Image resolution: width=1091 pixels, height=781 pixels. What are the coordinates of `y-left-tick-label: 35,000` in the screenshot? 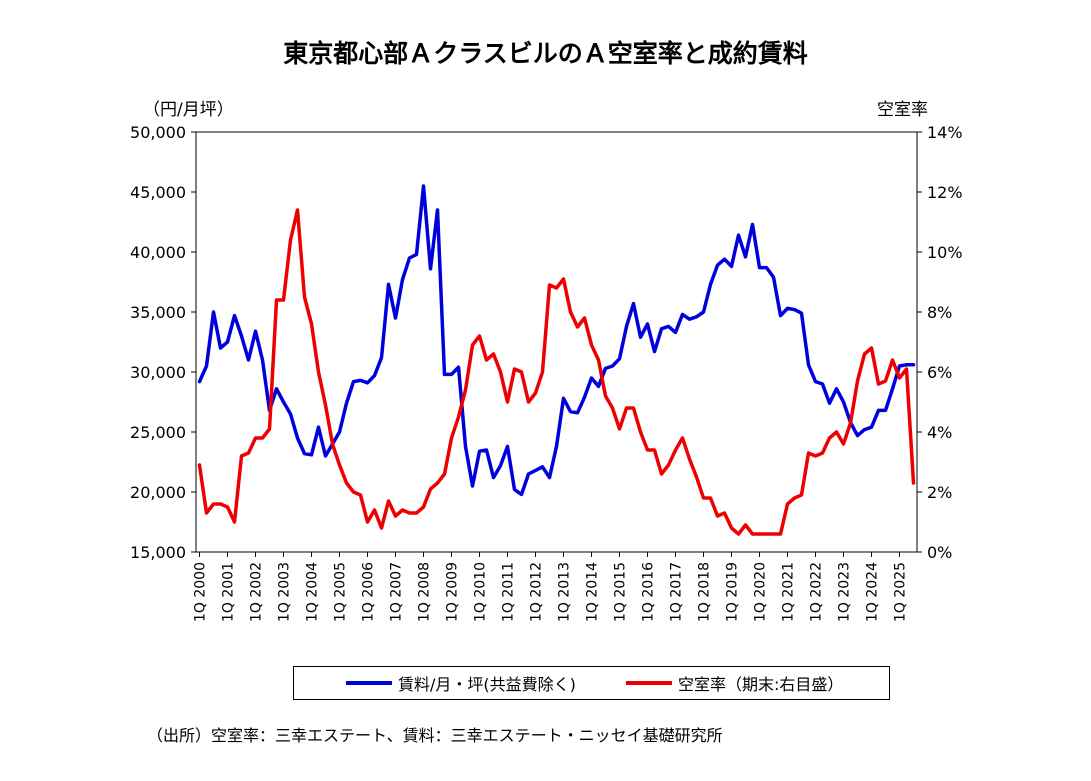 It's located at (158, 312).